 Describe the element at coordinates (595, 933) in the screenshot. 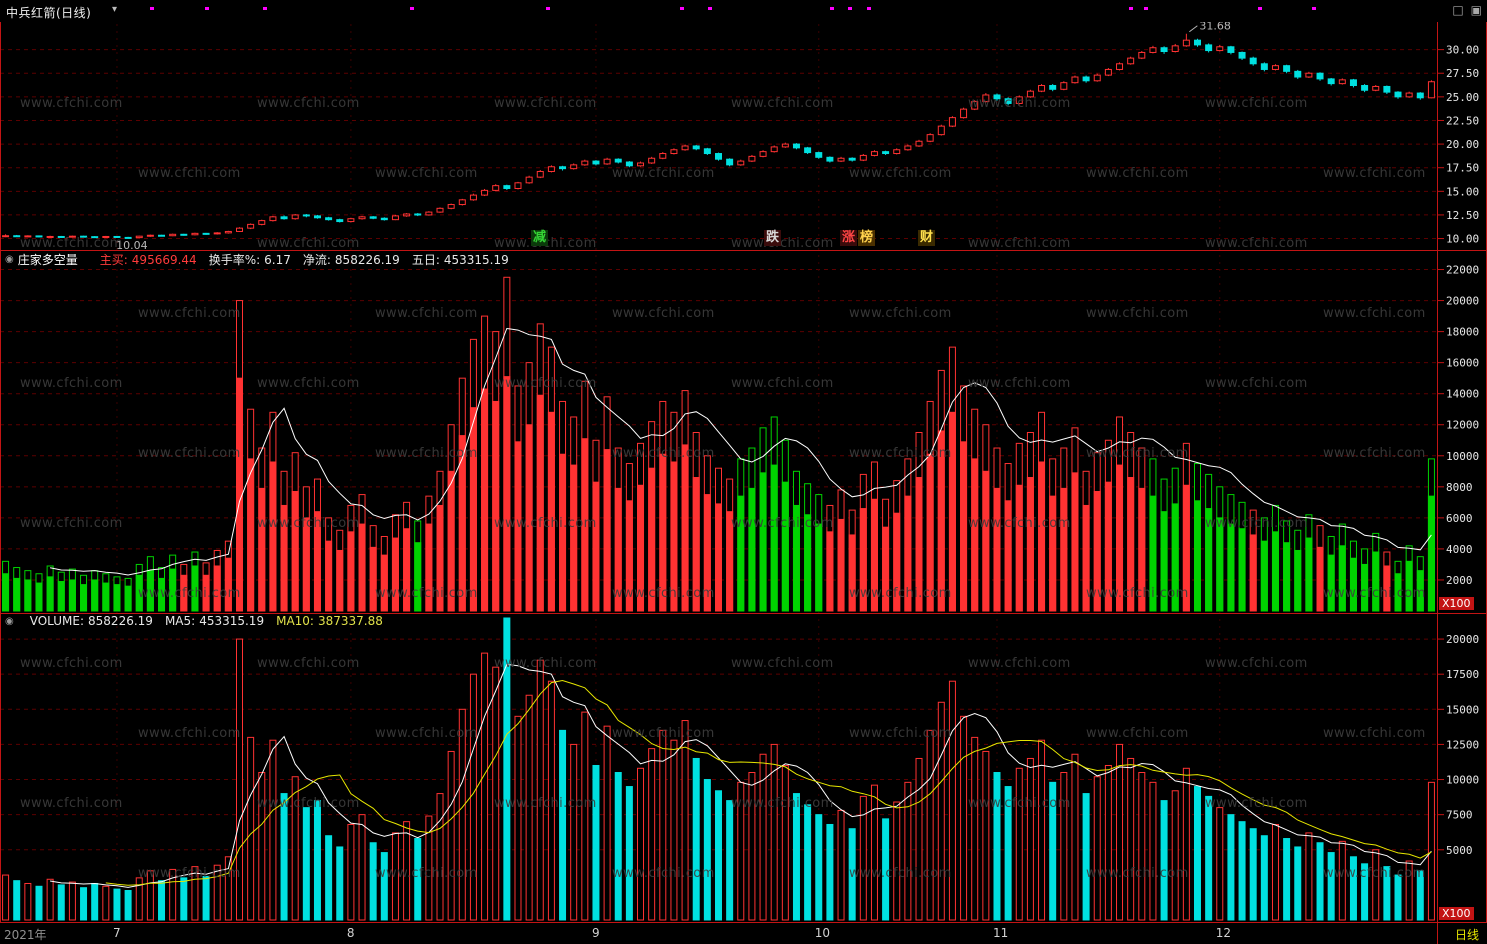

I see `month-label: 9` at that location.